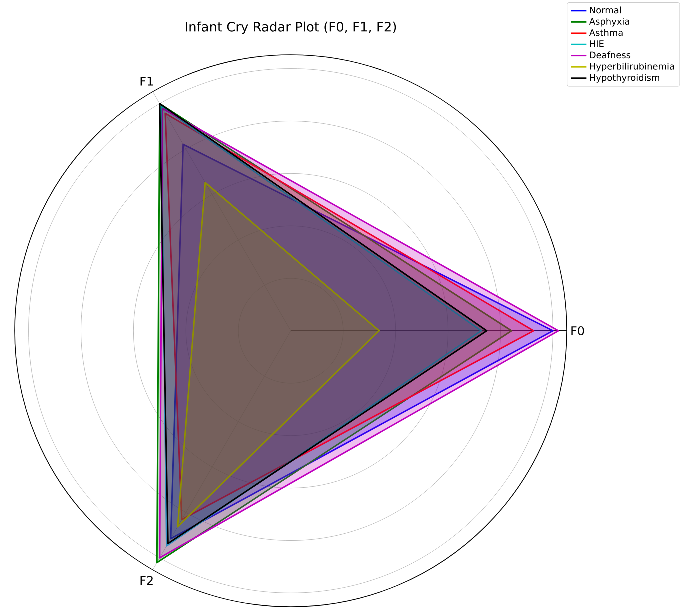  What do you see at coordinates (146, 581) in the screenshot?
I see `spoke-label: F2` at bounding box center [146, 581].